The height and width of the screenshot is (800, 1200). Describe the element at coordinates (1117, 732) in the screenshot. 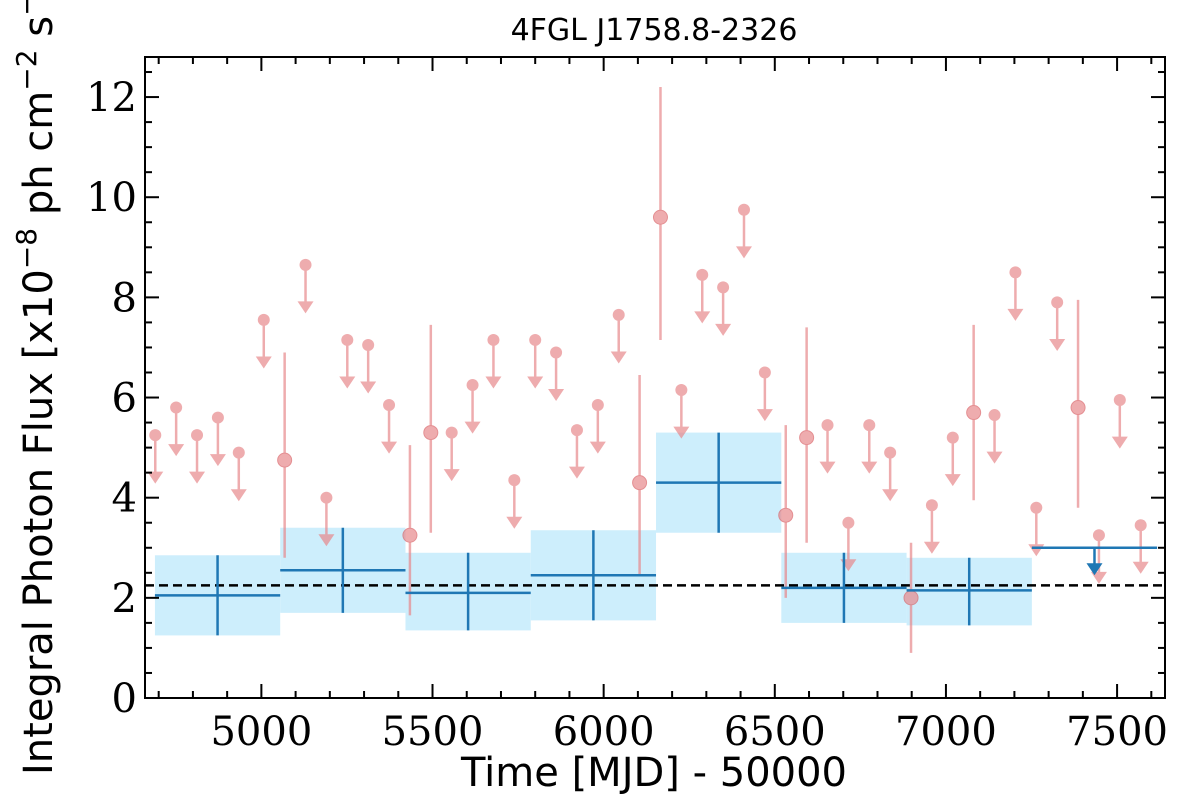

I see `x-tick-label: 7500` at that location.